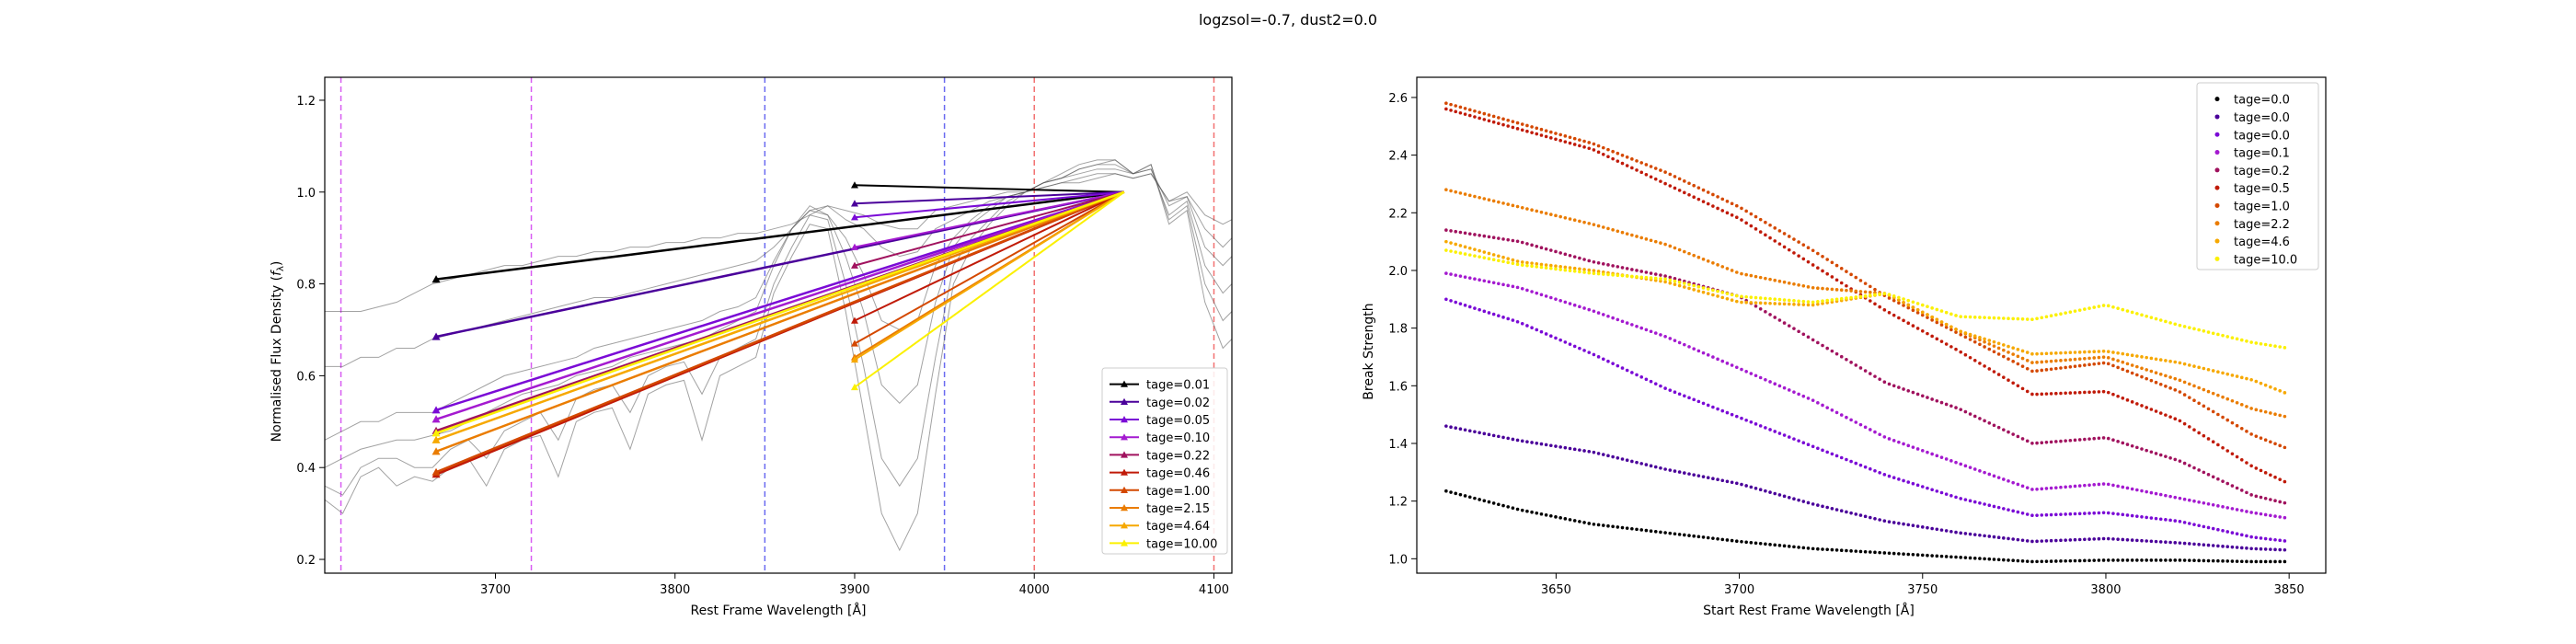  I want to click on left-legend-label: tage=1.00, so click(1178, 492).